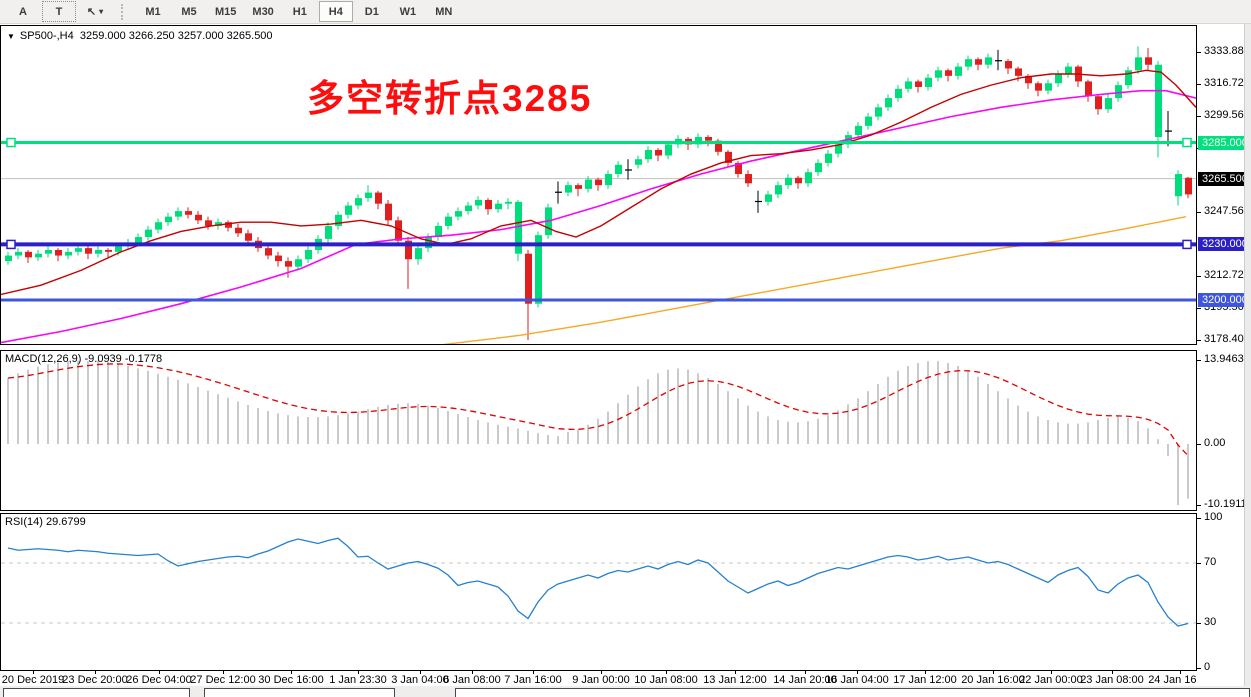  What do you see at coordinates (625, 12) in the screenshot?
I see `toolbar: A T ↖ ▾ M1 M5 M15 M30 H1 H4 D1 W1 MN` at bounding box center [625, 12].